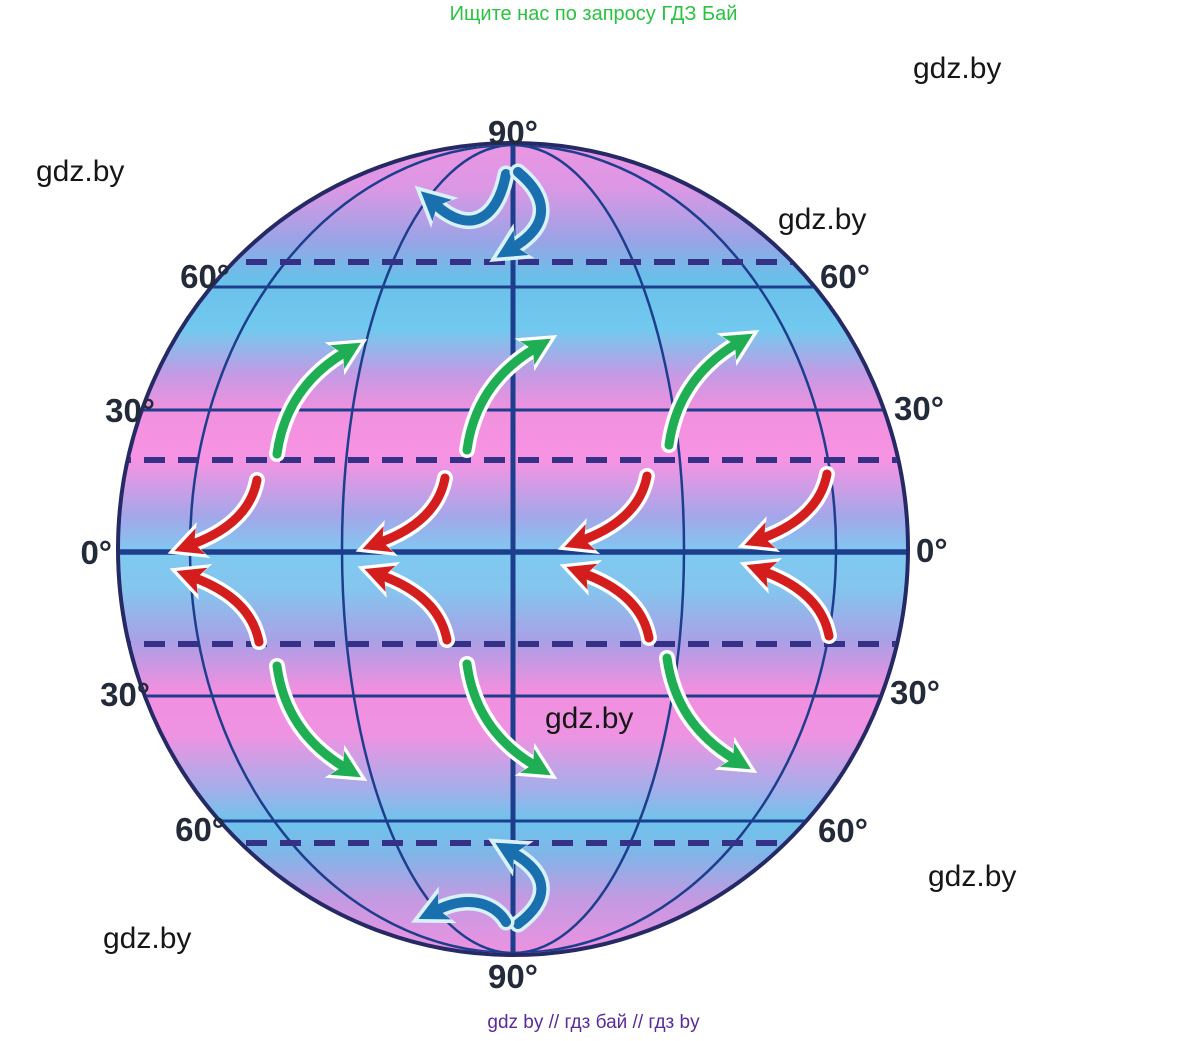 Image resolution: width=1187 pixels, height=1041 pixels. Describe the element at coordinates (932, 550) in the screenshot. I see `label-right-0: 0°` at that location.